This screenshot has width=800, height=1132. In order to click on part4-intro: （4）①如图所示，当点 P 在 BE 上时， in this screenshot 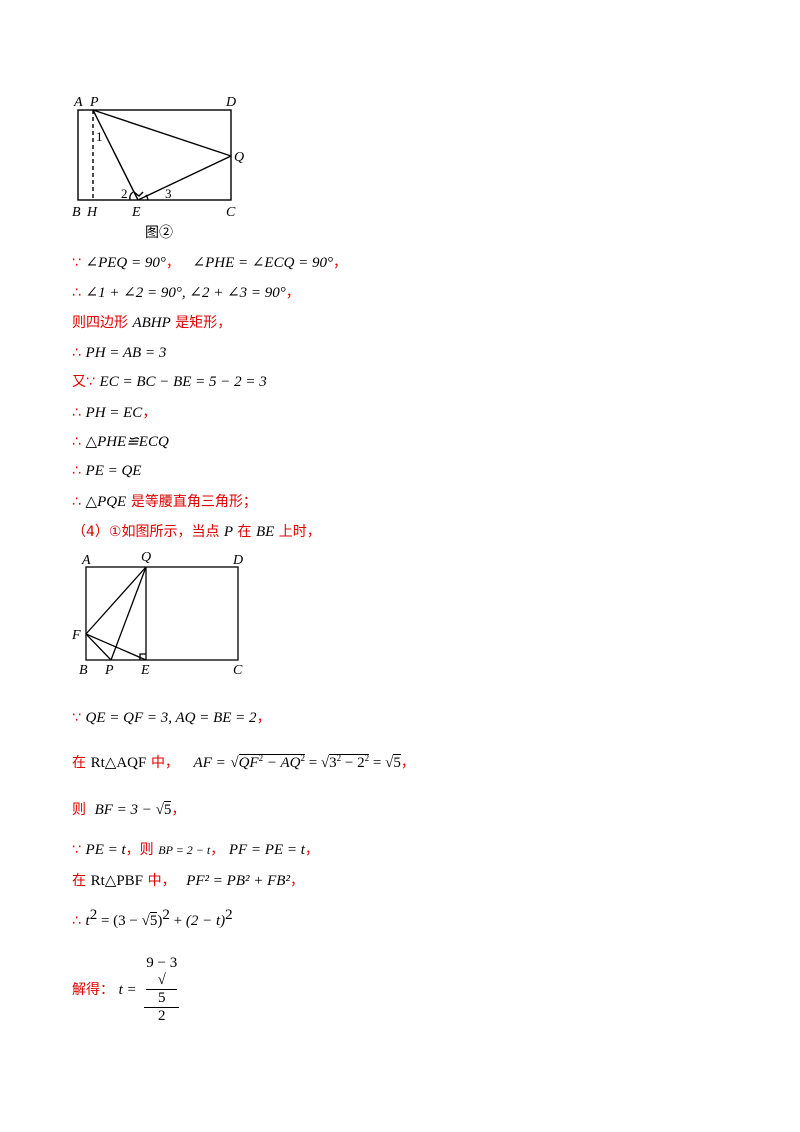, I will do `click(196, 532)`.